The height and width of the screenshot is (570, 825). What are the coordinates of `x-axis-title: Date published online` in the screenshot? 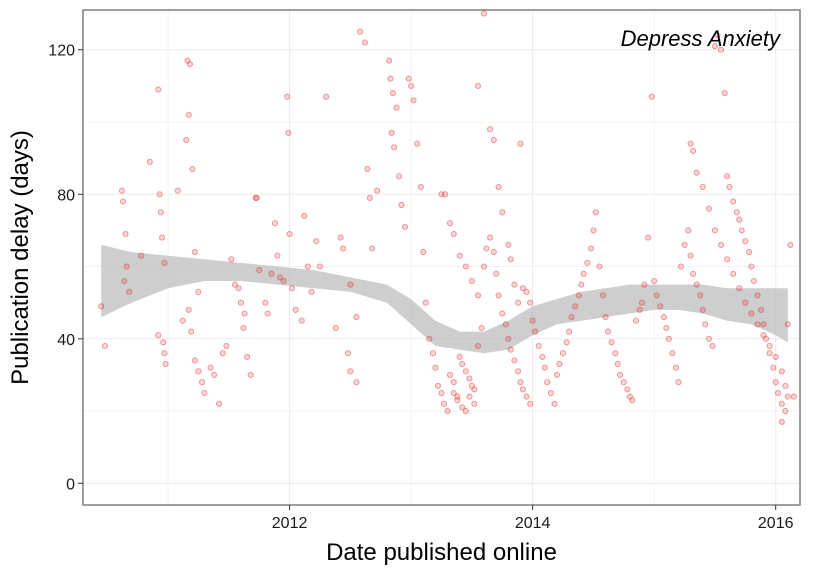 It's located at (441, 552).